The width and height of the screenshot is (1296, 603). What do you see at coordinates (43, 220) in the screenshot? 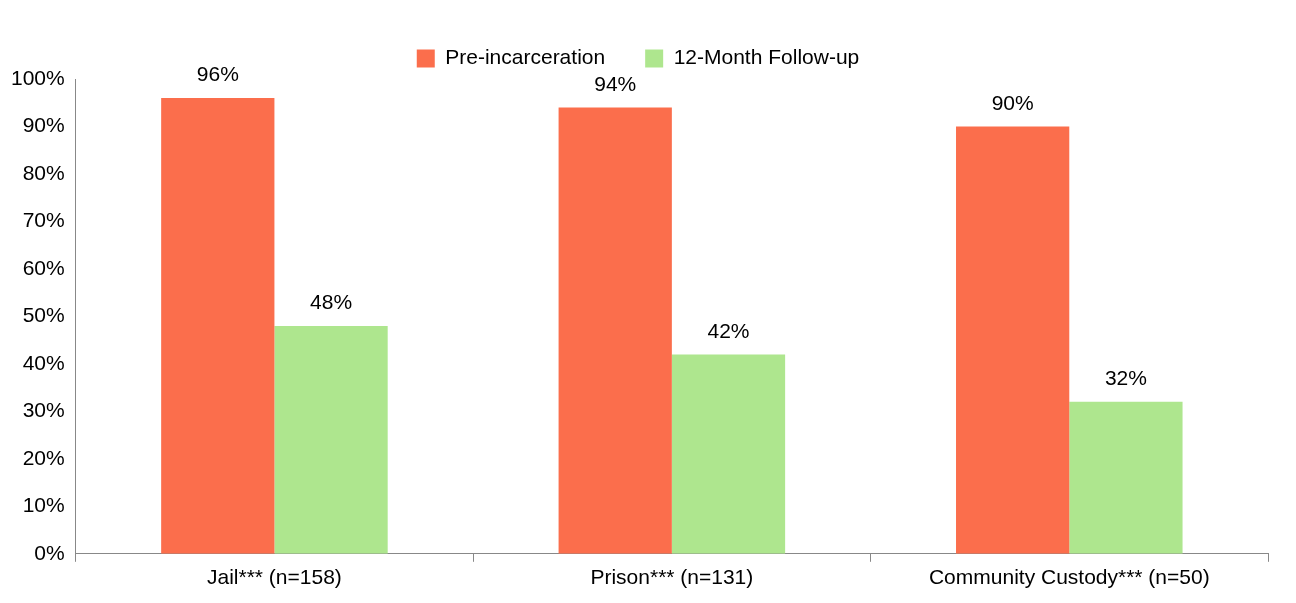
I see `y-tick-label: 70%` at bounding box center [43, 220].